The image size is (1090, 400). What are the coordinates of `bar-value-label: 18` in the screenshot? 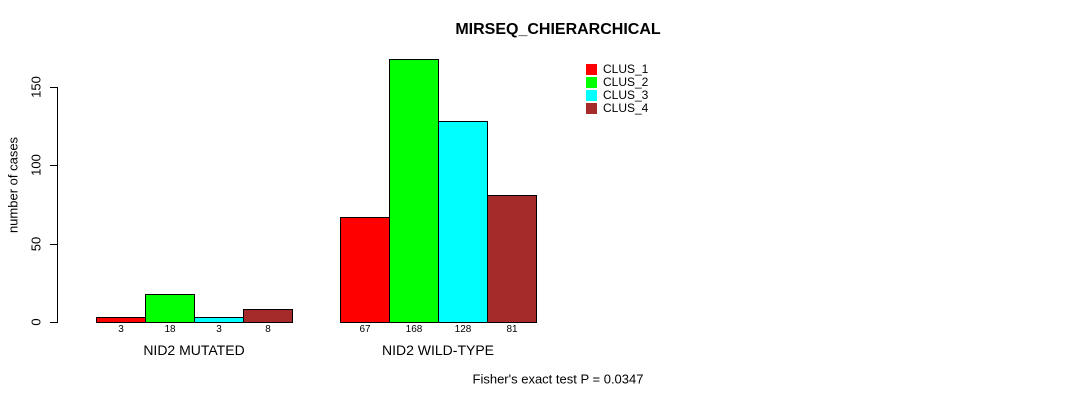 It's located at (170, 329).